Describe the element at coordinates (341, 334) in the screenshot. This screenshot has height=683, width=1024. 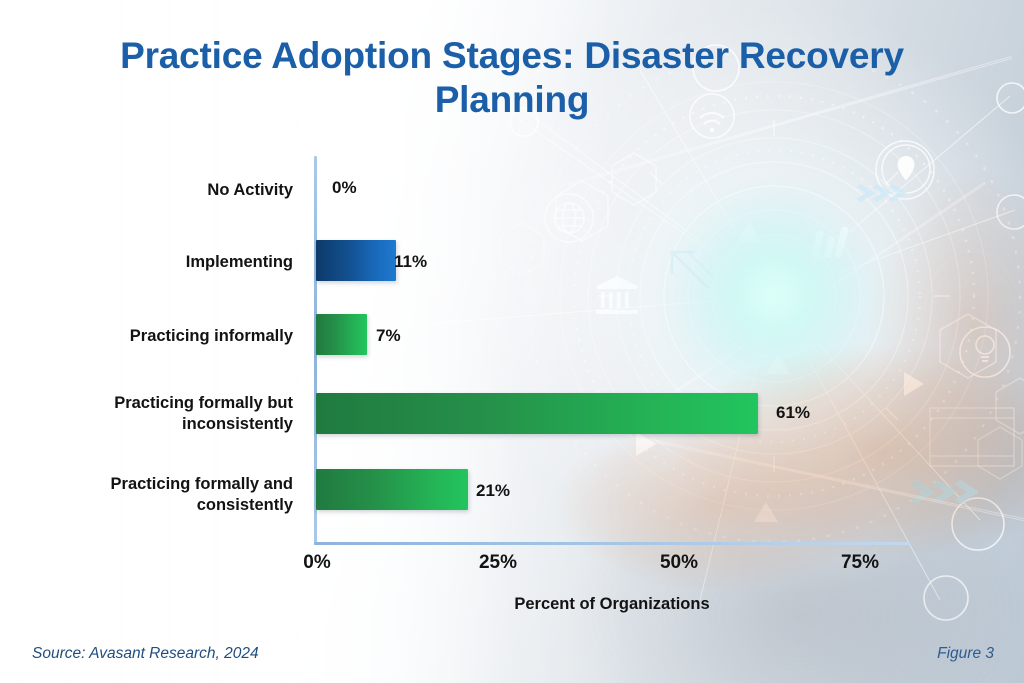
I see `bar-practicing-informally` at that location.